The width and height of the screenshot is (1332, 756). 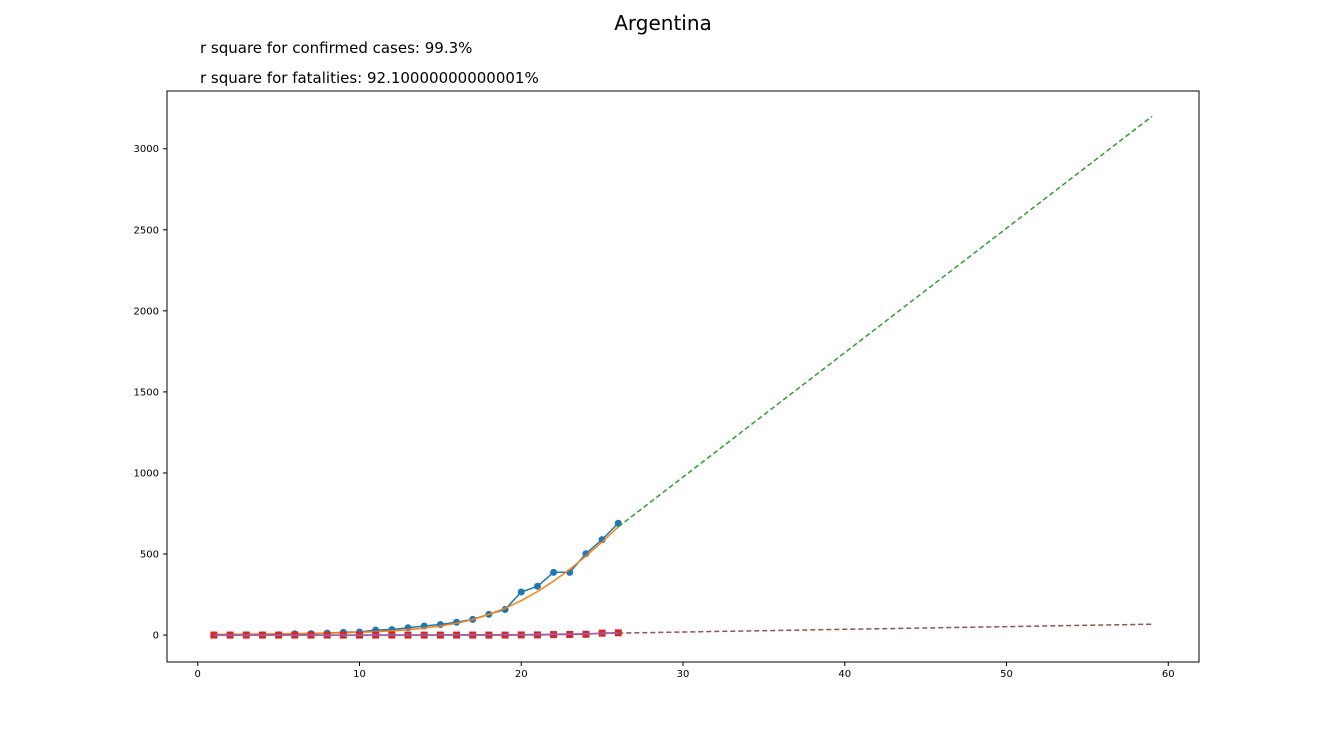 I want to click on y-tick-label: 1500, so click(x=146, y=392).